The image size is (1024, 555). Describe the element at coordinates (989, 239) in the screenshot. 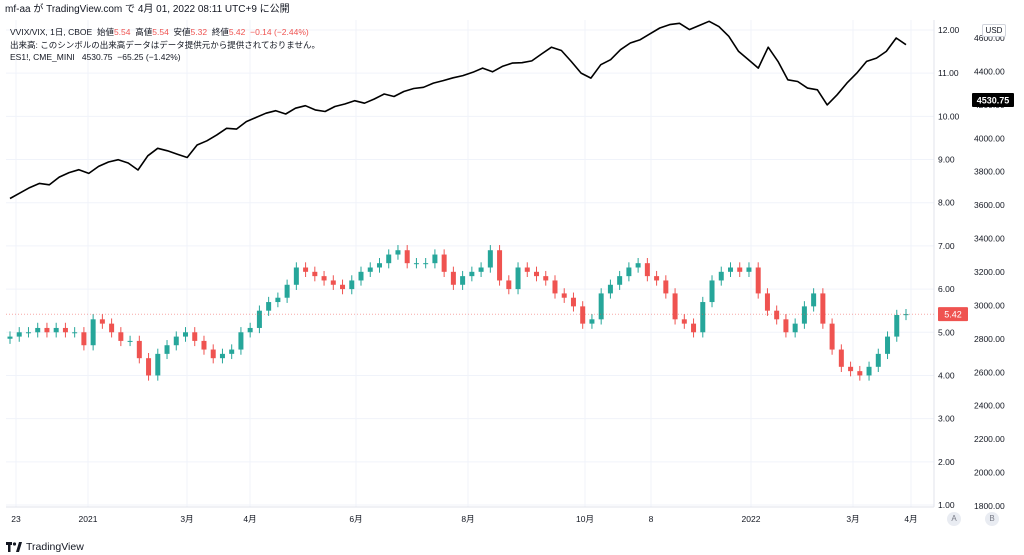

I see `right-scale-tick: 3400.00` at that location.